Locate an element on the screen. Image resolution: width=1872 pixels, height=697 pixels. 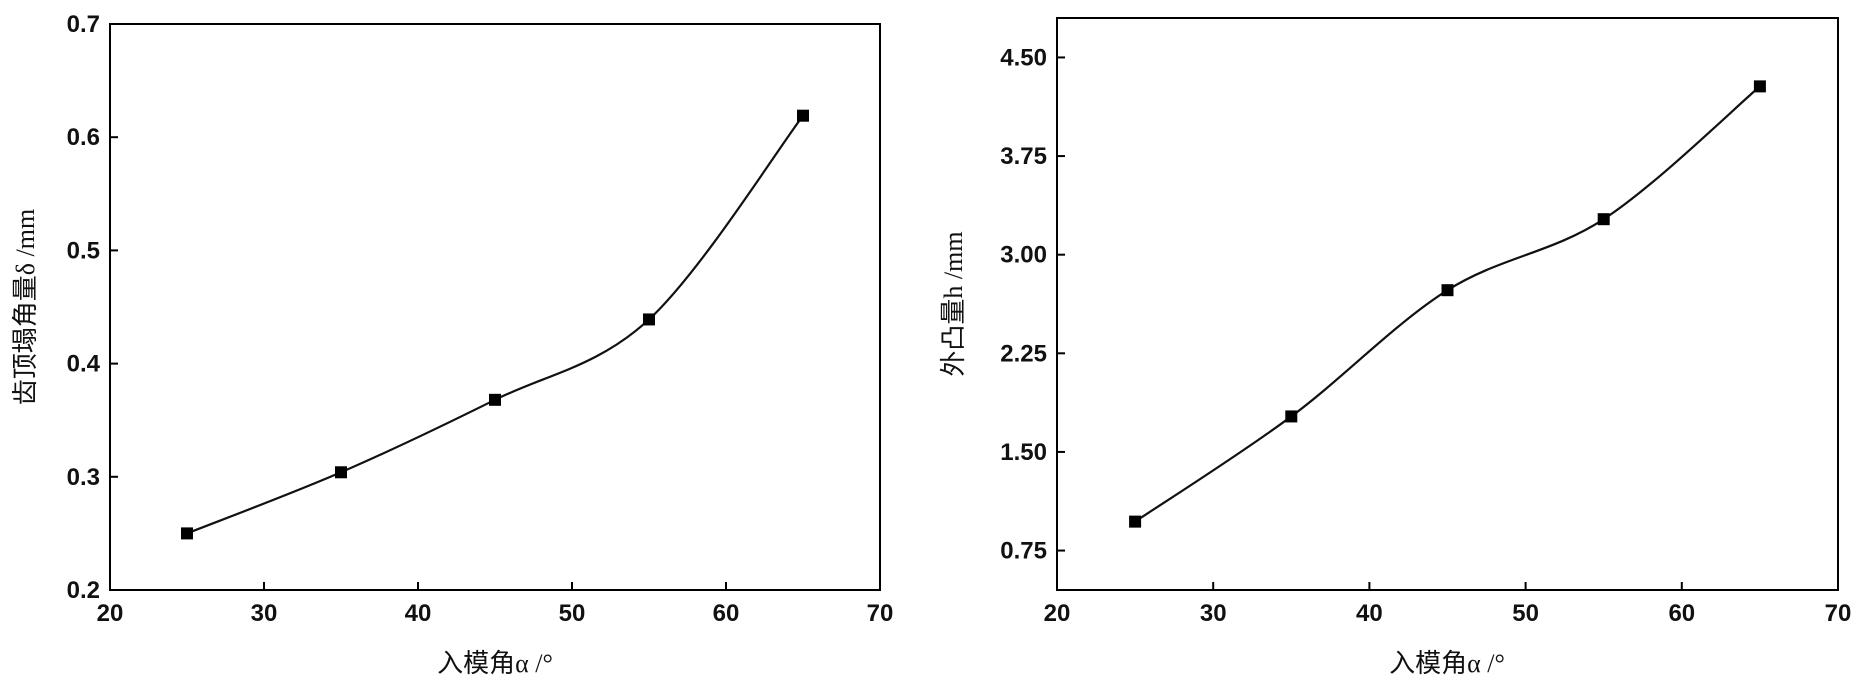
y-tick-label: 0.6 is located at coordinates (83, 137).